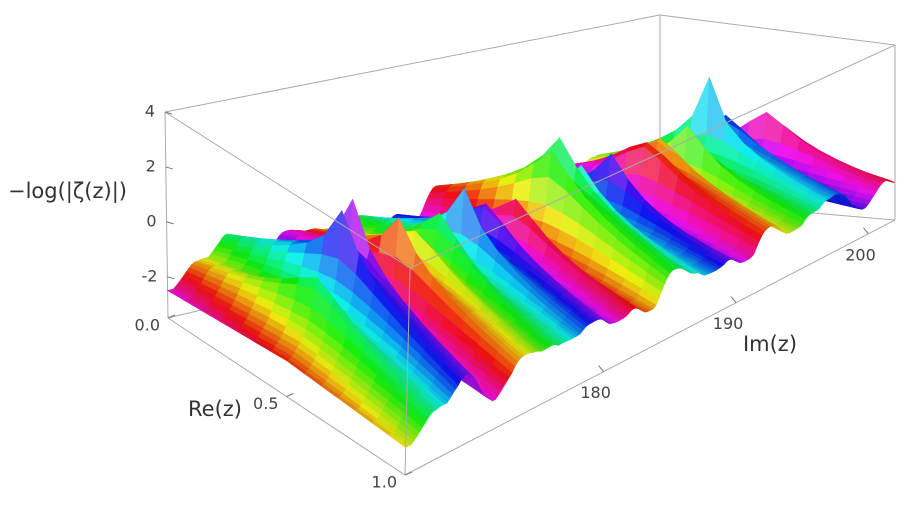  Describe the element at coordinates (265, 403) in the screenshot. I see `y-tick-label: 0.5` at that location.